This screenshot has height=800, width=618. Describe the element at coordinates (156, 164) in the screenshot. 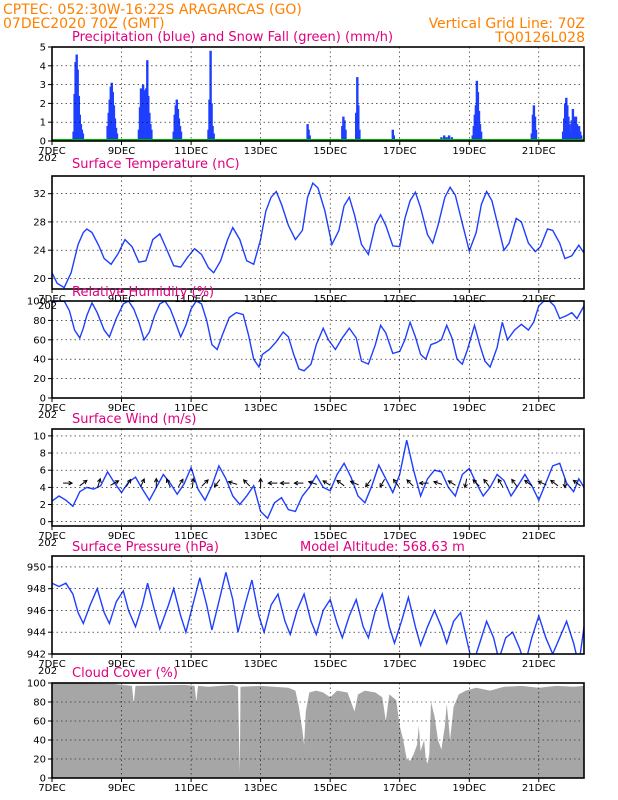

I see `panel-title: Surface Temperature (nC)` at that location.